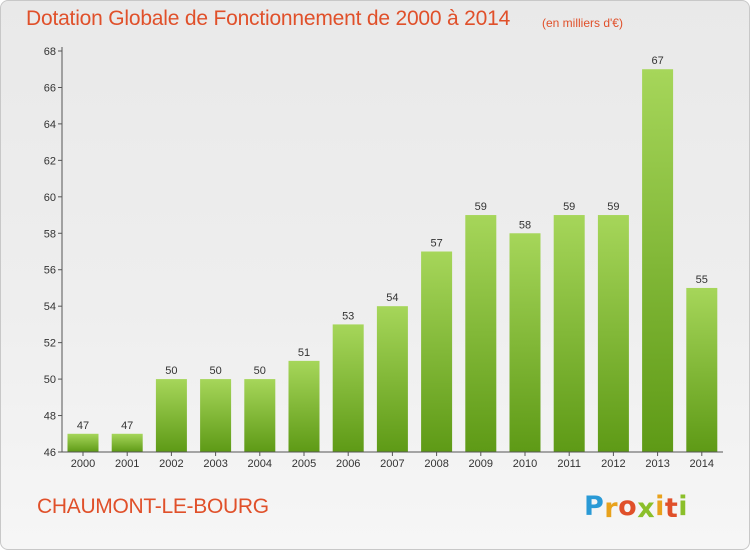 The height and width of the screenshot is (550, 750). What do you see at coordinates (50, 88) in the screenshot?
I see `y-tick-label: 66` at bounding box center [50, 88].